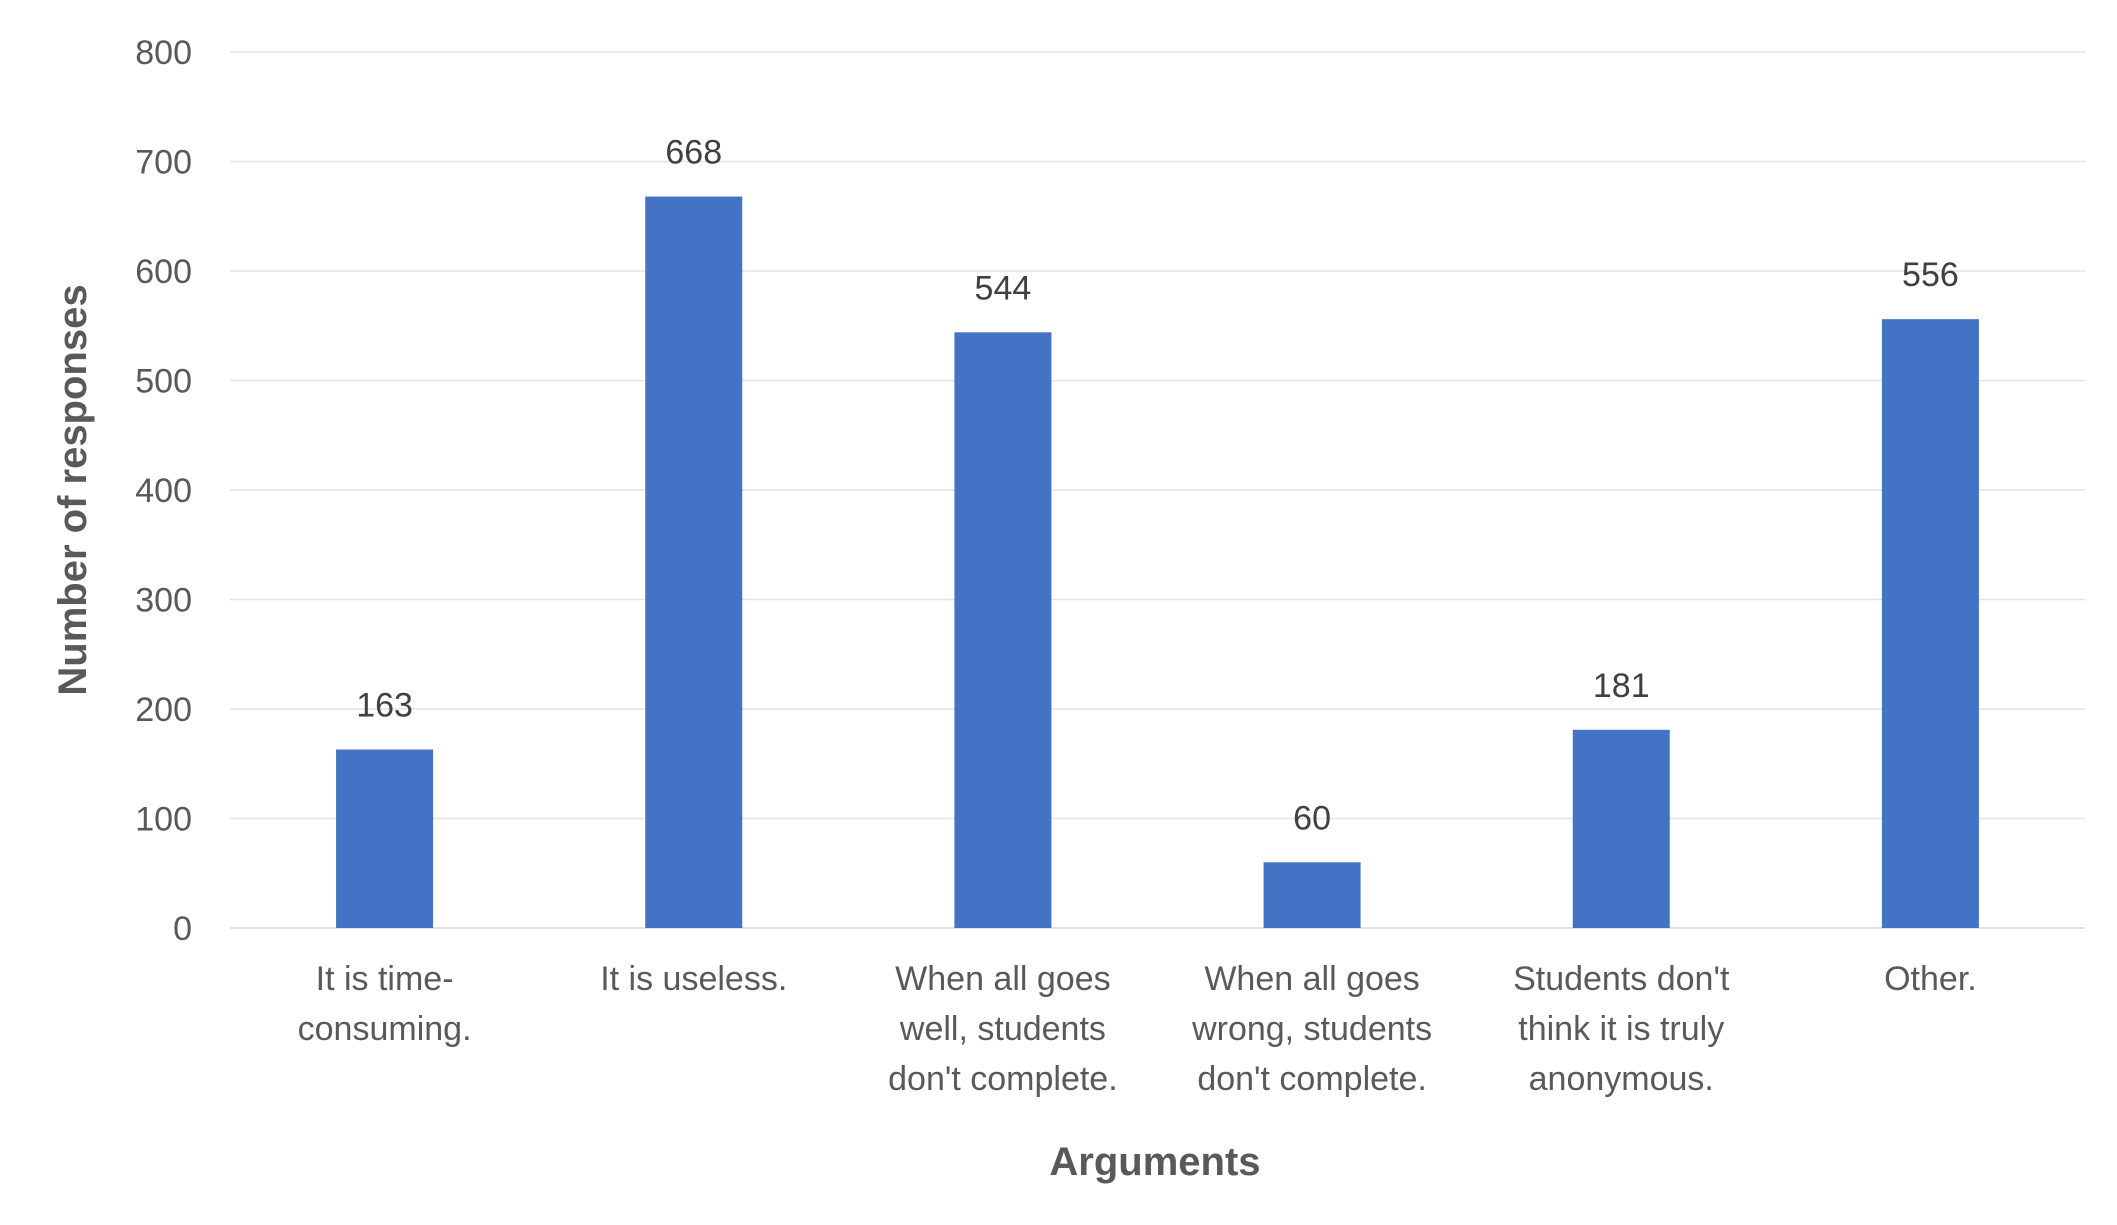 This screenshot has height=1225, width=2117. Describe the element at coordinates (1002, 1029) in the screenshot. I see `x-category-label: well, students` at that location.